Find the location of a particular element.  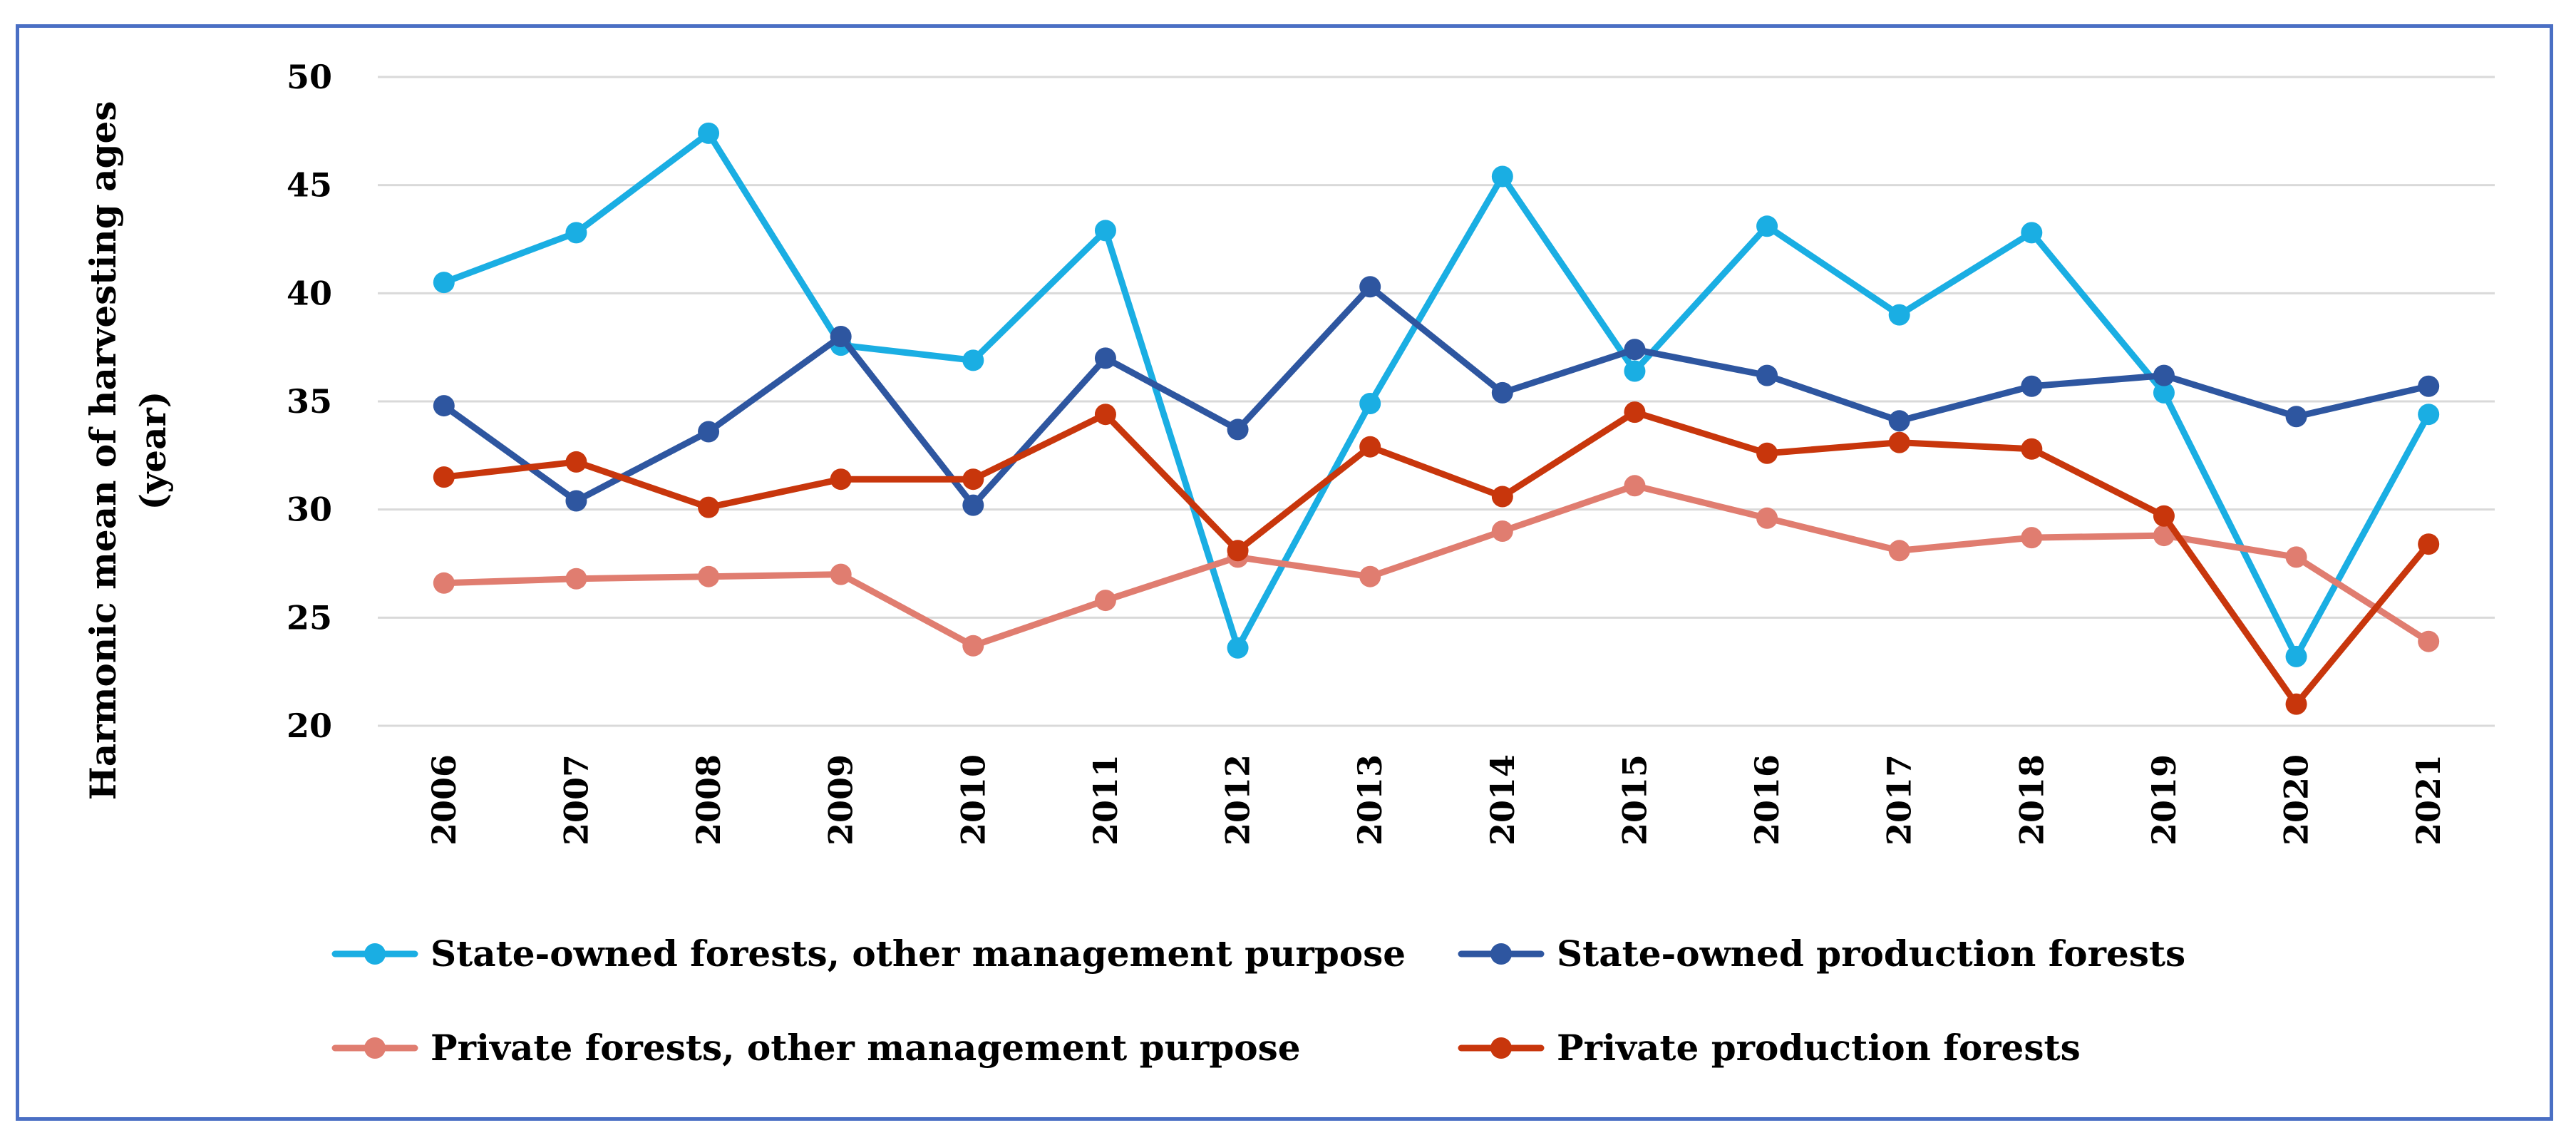

x-tick-label: 2007 is located at coordinates (576, 800).